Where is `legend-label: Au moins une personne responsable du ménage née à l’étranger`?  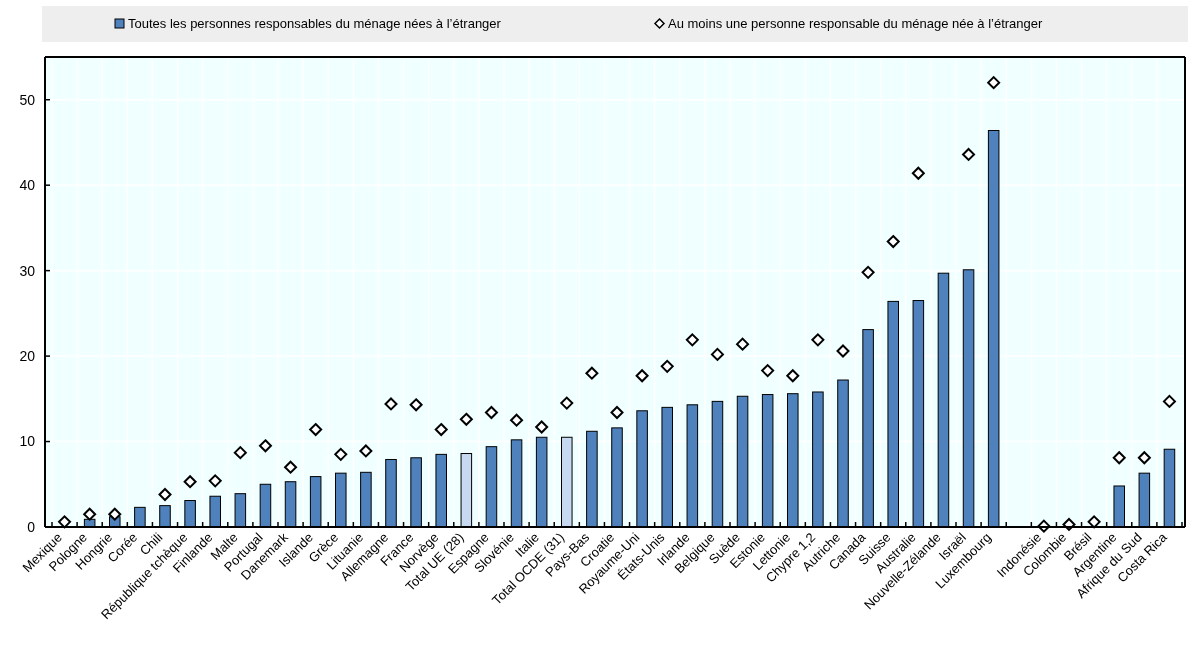
legend-label: Au moins une personne responsable du ménage née à l’étranger is located at coordinates (856, 23).